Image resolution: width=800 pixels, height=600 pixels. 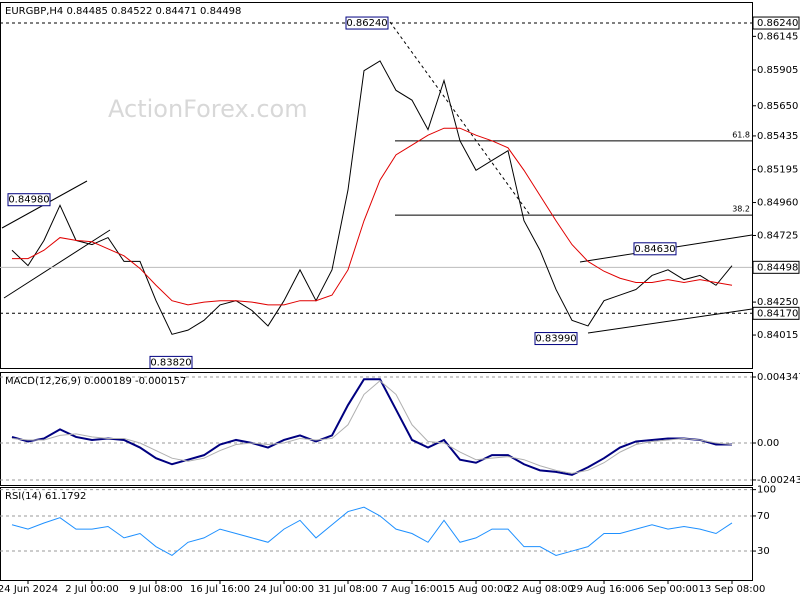 What do you see at coordinates (777, 70) in the screenshot?
I see `y-tick-label: 0.85905` at bounding box center [777, 70].